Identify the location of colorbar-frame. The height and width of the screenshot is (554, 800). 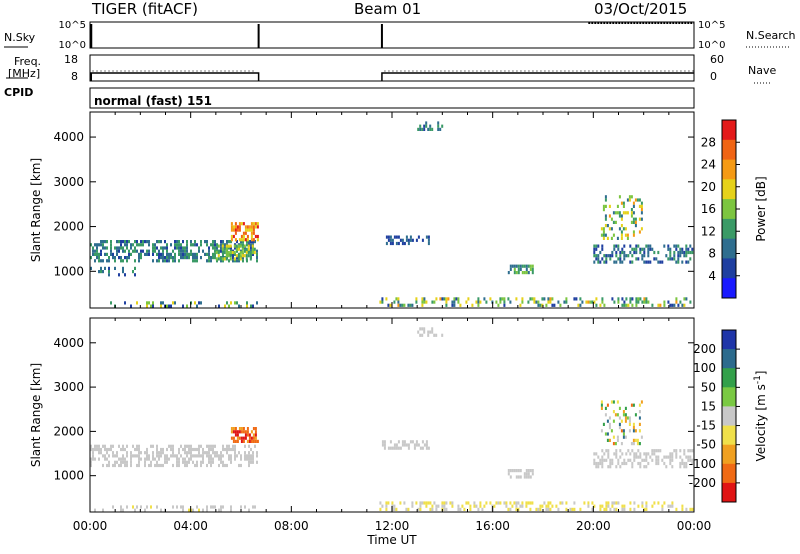
(729, 416).